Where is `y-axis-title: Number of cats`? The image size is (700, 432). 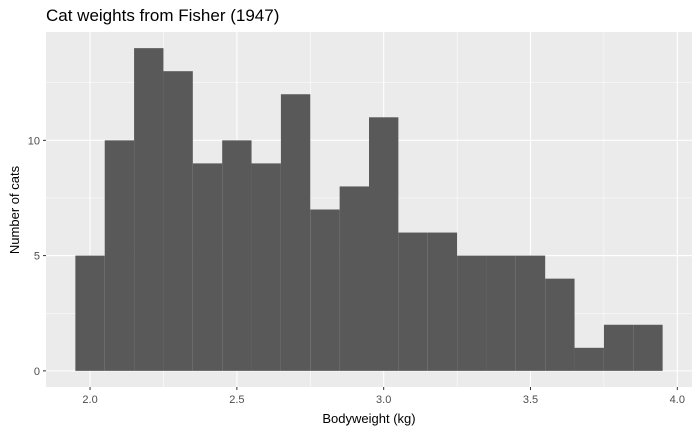
y-axis-title: Number of cats is located at coordinates (14, 209).